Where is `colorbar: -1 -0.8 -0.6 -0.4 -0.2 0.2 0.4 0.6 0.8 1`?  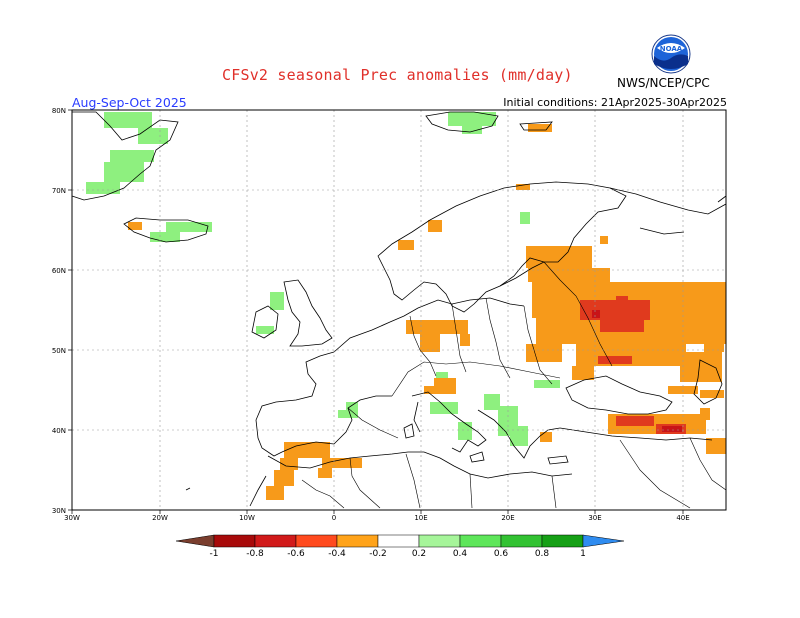
colorbar: -1 -0.8 -0.6 -0.4 -0.2 0.2 0.4 0.6 0.8 1 is located at coordinates (400, 546).